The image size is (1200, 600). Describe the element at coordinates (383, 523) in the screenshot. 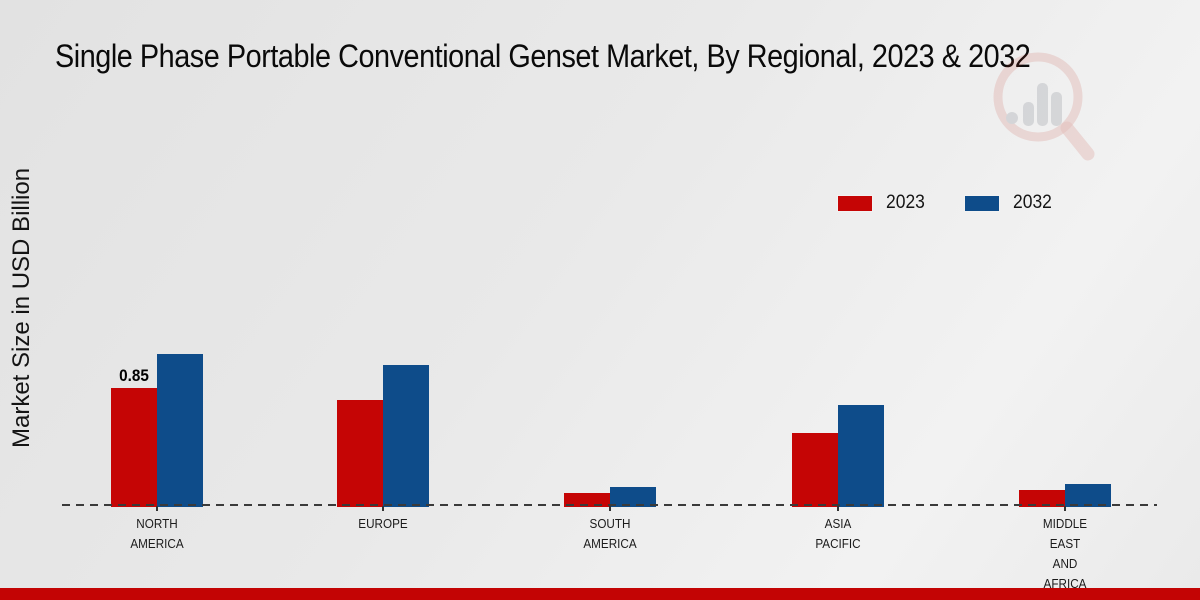

I see `x-axis-category-label: EUROPE` at that location.